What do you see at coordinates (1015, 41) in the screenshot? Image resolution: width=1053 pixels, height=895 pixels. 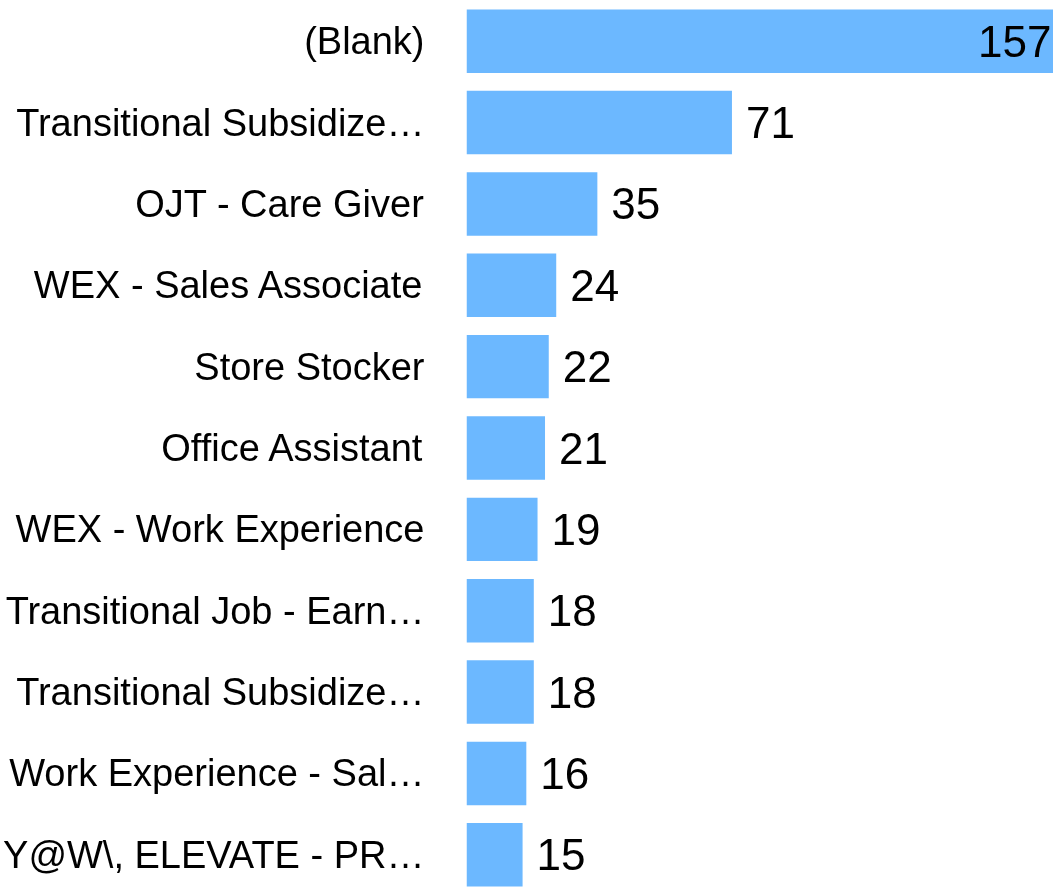 I see `data-label: 157` at bounding box center [1015, 41].